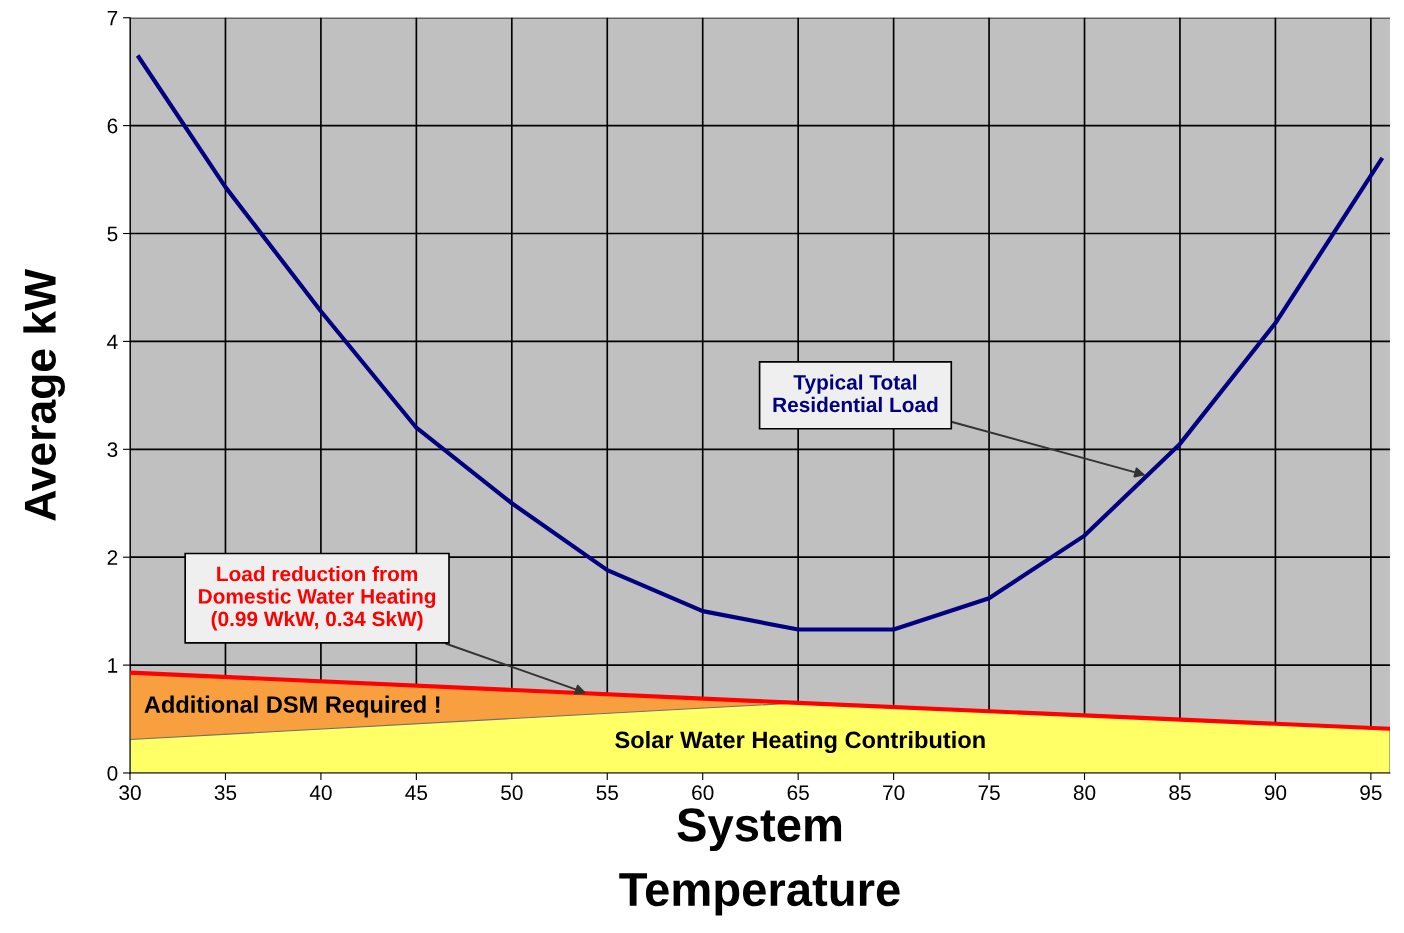  What do you see at coordinates (989, 793) in the screenshot?
I see `x-tick-label: 75` at bounding box center [989, 793].